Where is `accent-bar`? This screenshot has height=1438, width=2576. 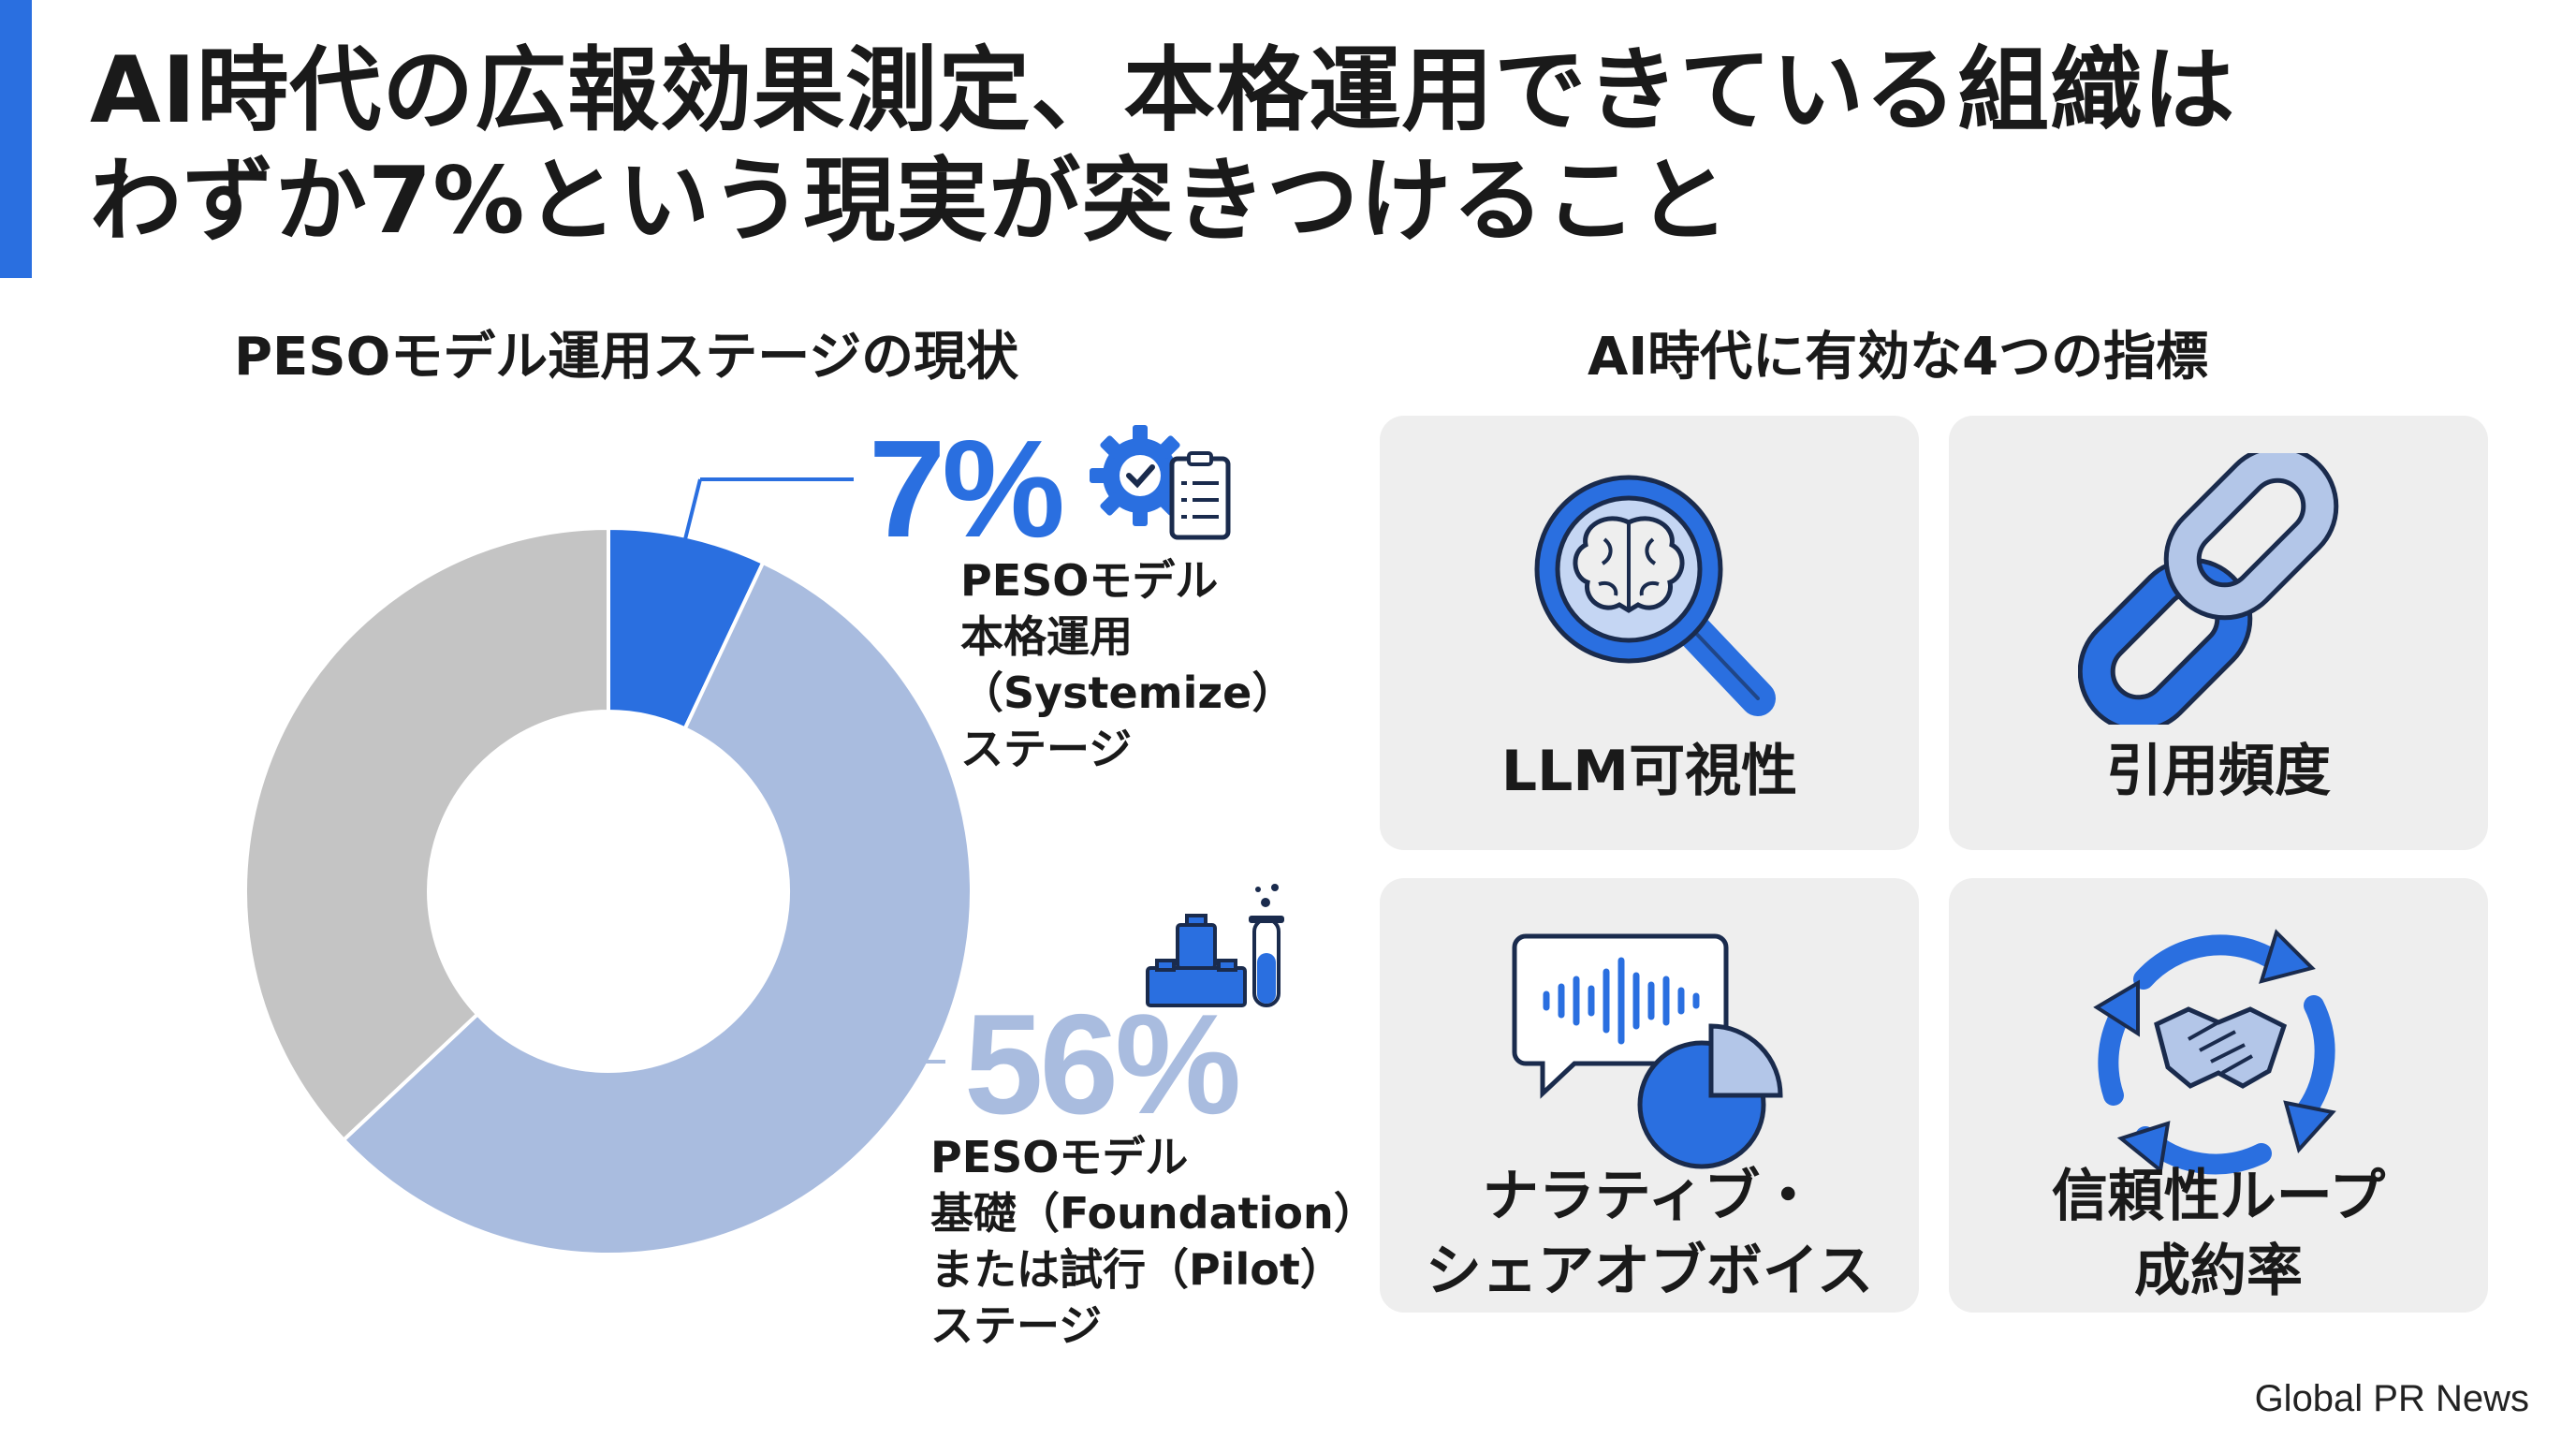 accent-bar is located at coordinates (16, 139).